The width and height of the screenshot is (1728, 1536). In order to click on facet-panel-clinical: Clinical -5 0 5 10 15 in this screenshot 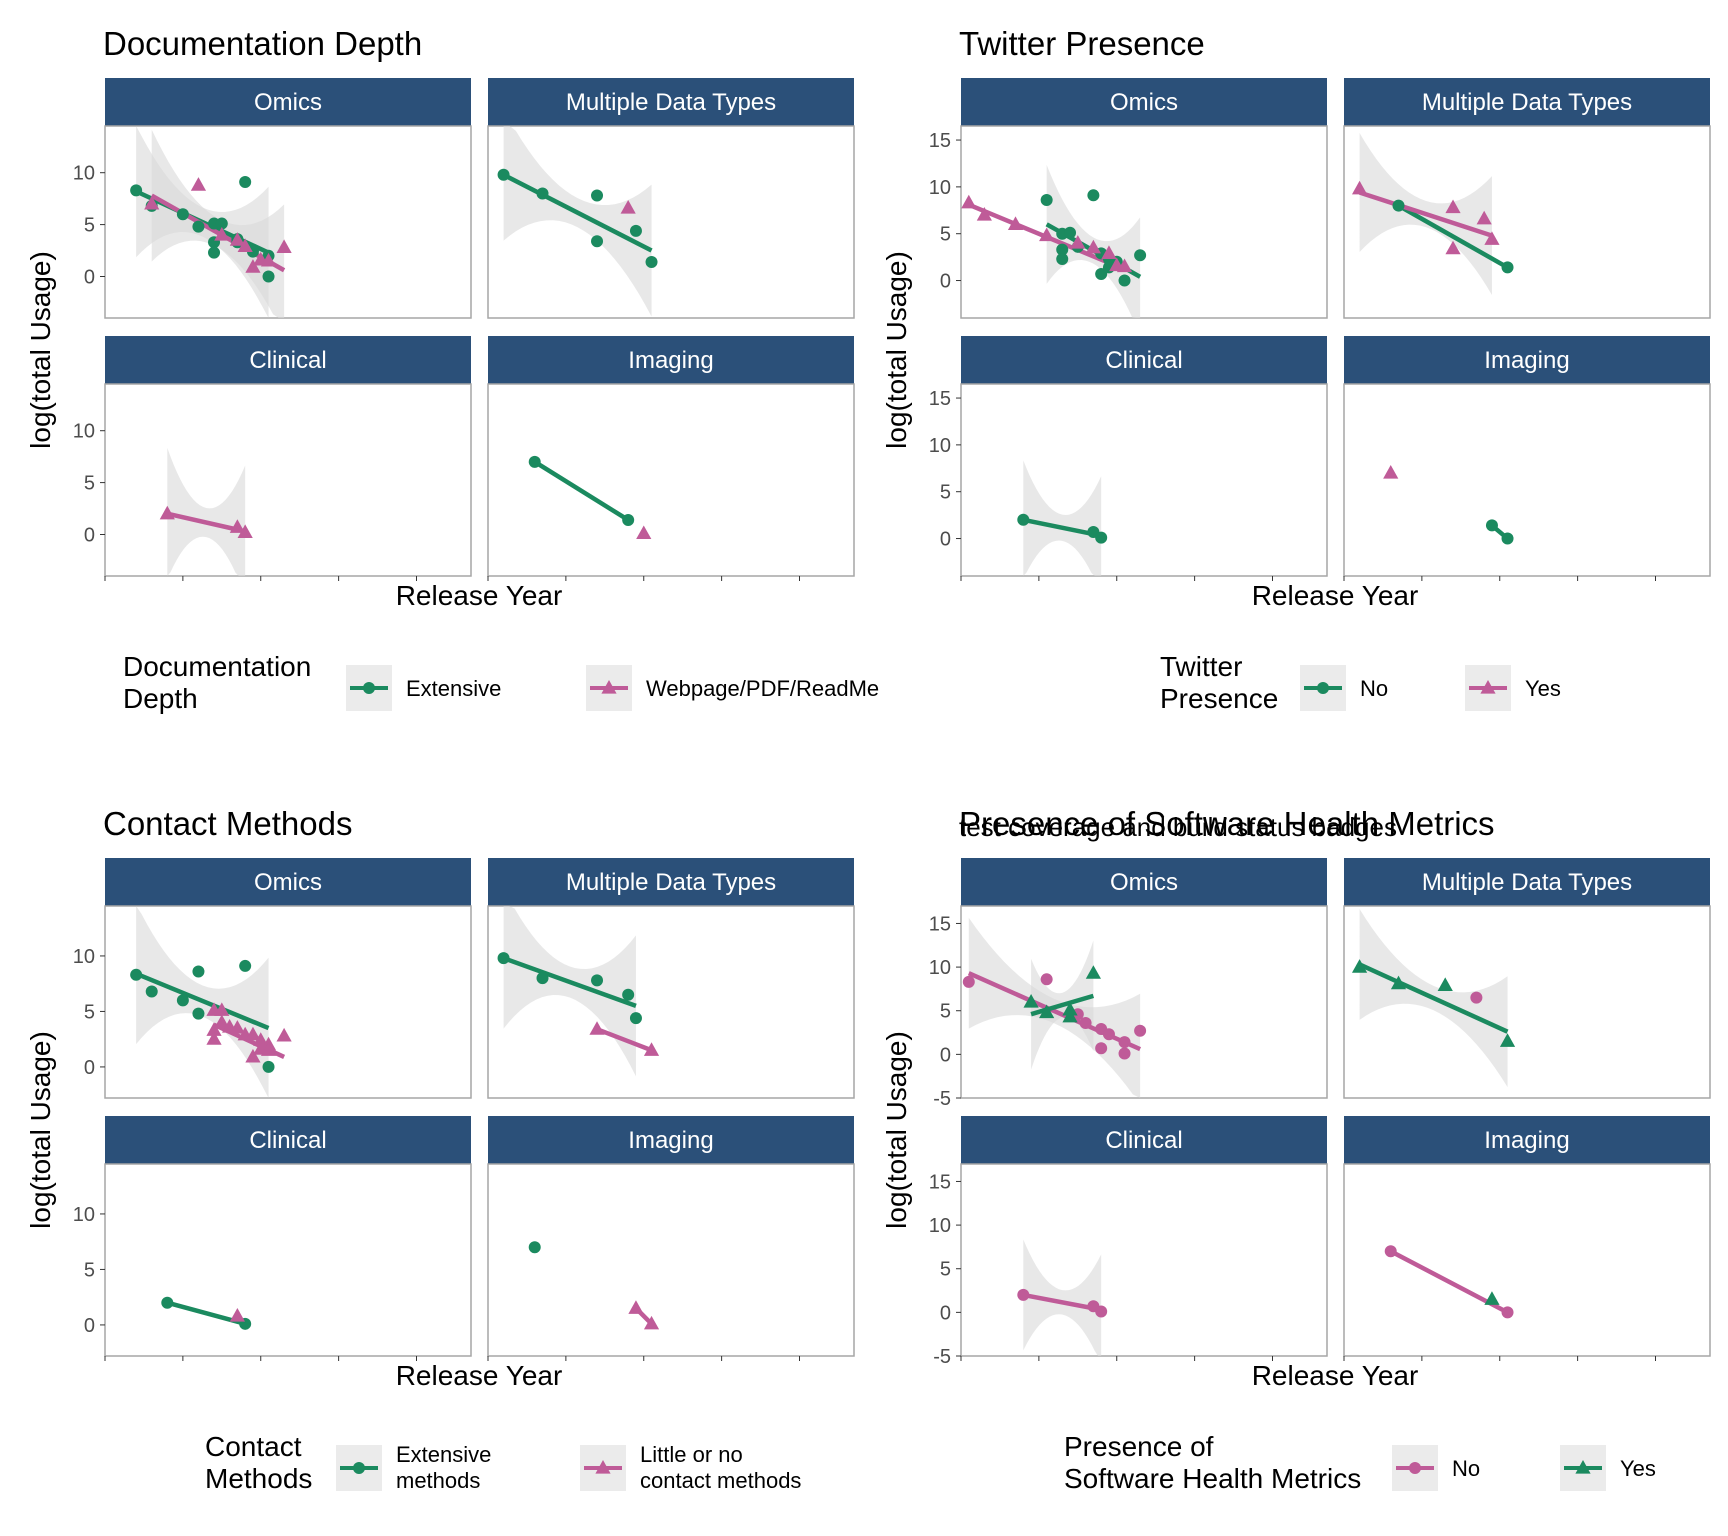, I will do `click(1128, 1242)`.